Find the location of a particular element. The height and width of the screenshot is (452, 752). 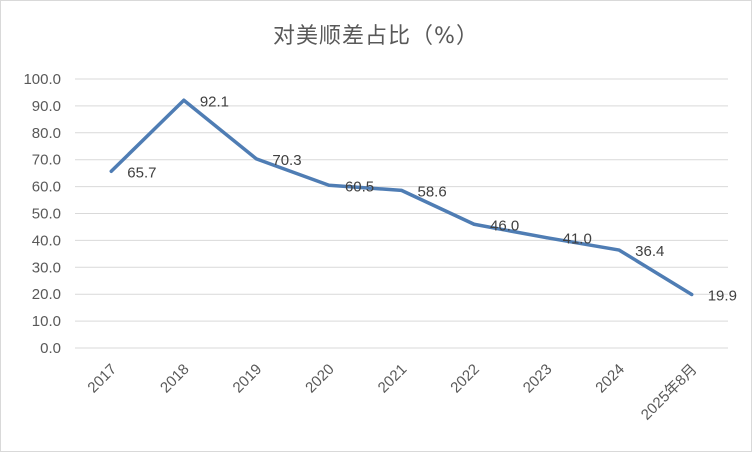

data-label: 36.4 is located at coordinates (649, 251).